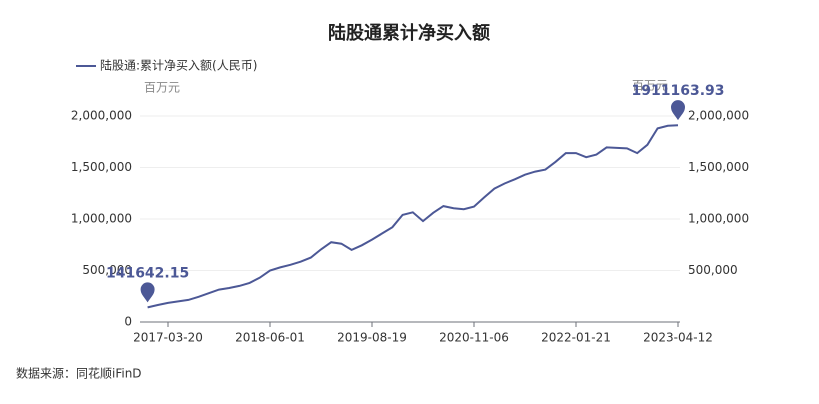 The width and height of the screenshot is (819, 404). I want to click on x-tick-label: 2020-11-06, so click(474, 338).